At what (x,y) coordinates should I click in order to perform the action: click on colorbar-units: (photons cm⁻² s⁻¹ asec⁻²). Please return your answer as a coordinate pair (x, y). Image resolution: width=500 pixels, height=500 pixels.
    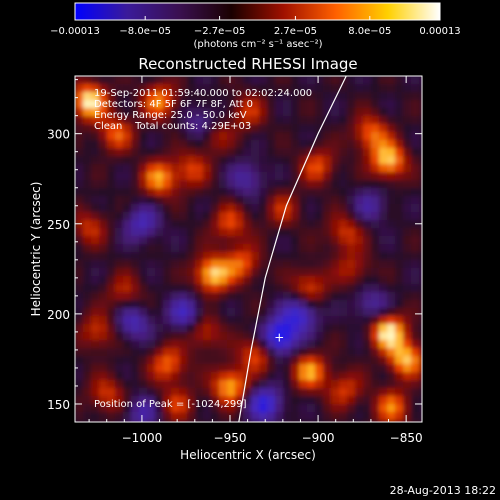
    Looking at the image, I should click on (257, 44).